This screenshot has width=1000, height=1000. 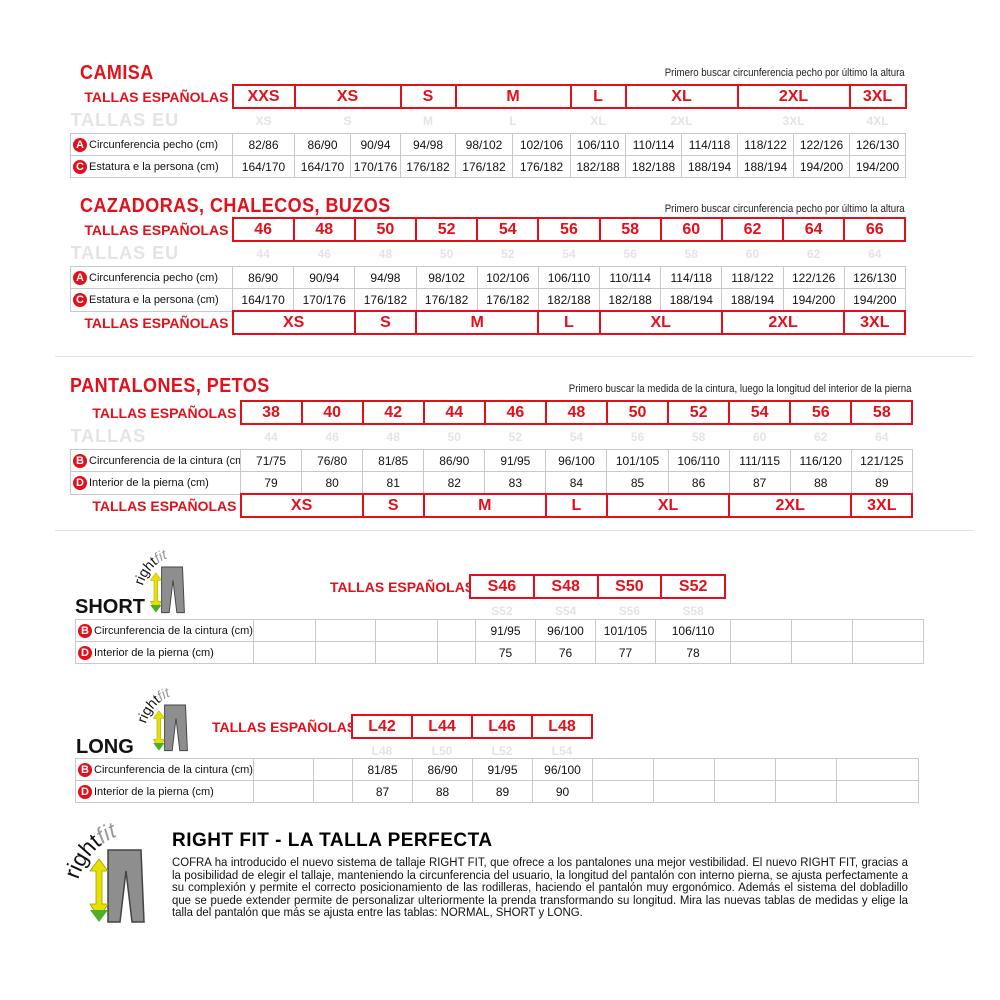 I want to click on measurement-value: 75, so click(x=505, y=652).